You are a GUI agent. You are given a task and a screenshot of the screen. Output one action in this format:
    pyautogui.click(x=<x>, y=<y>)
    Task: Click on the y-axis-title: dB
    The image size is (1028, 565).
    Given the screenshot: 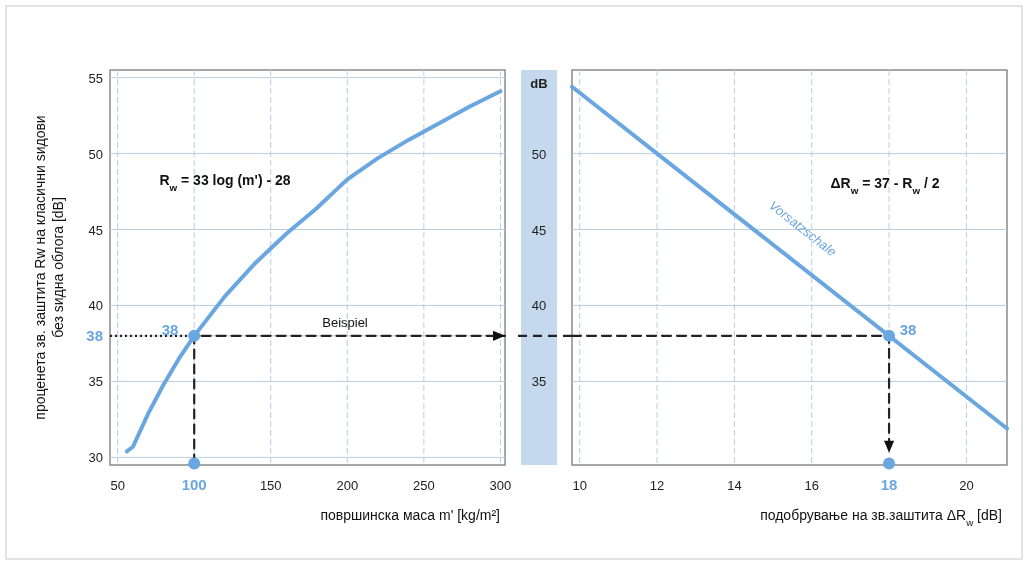 What is the action you would take?
    pyautogui.click(x=539, y=83)
    